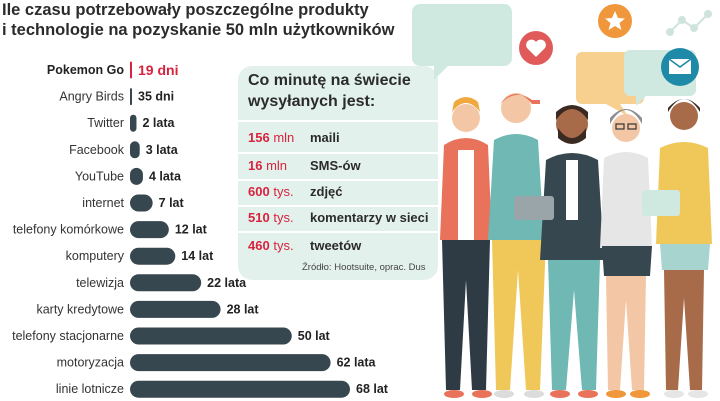 This screenshot has height=401, width=720. What do you see at coordinates (91, 97) in the screenshot?
I see `category-label: Angry Birds` at bounding box center [91, 97].